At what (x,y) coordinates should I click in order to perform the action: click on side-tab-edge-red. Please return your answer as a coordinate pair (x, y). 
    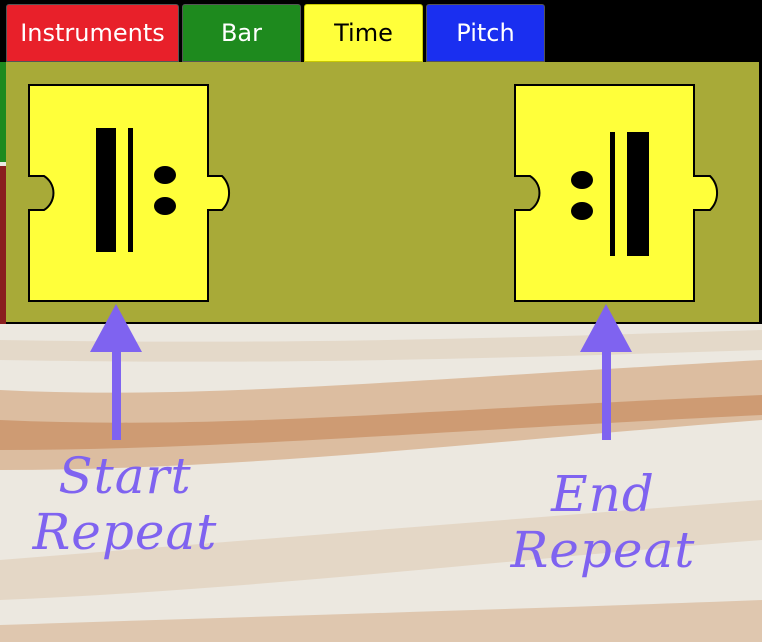
    Looking at the image, I should click on (3, 245).